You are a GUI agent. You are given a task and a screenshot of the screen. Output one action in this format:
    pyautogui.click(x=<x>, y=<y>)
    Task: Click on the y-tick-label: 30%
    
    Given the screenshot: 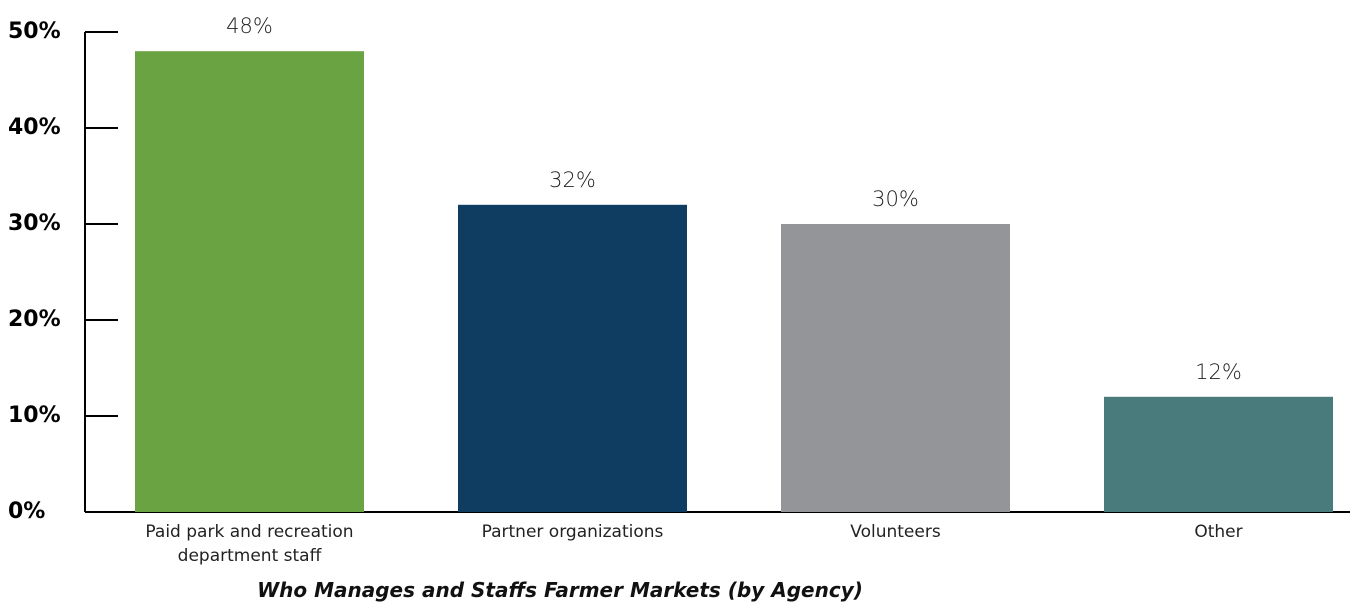 What is the action you would take?
    pyautogui.click(x=34, y=223)
    